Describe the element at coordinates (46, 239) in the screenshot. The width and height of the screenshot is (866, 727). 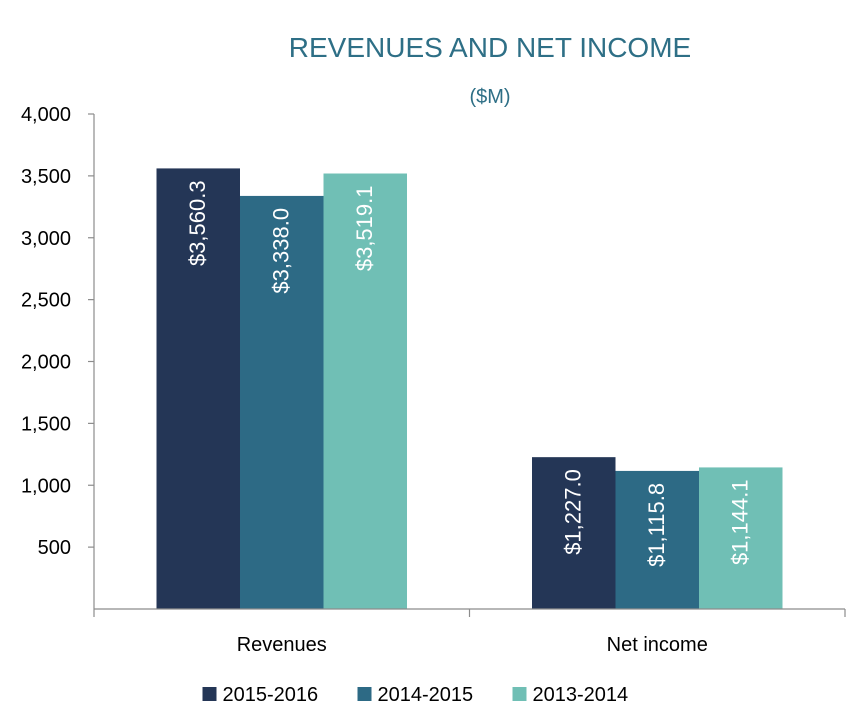
I see `y-tick-label: 3,000` at that location.